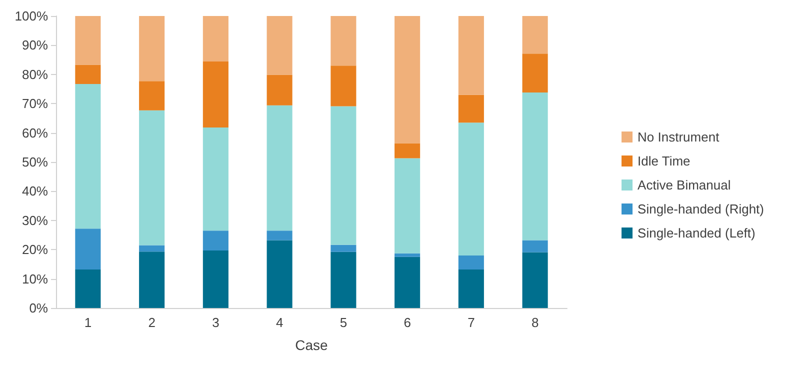  I want to click on legend-label: Single-handed (Left), so click(697, 233).